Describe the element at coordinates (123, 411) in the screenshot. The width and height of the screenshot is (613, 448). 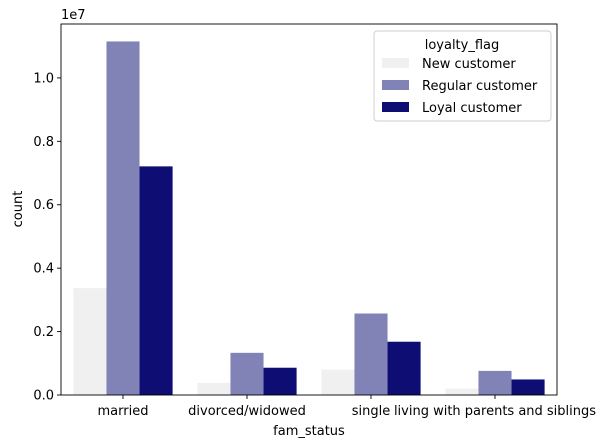
I see `x-tick-label-married: married` at that location.